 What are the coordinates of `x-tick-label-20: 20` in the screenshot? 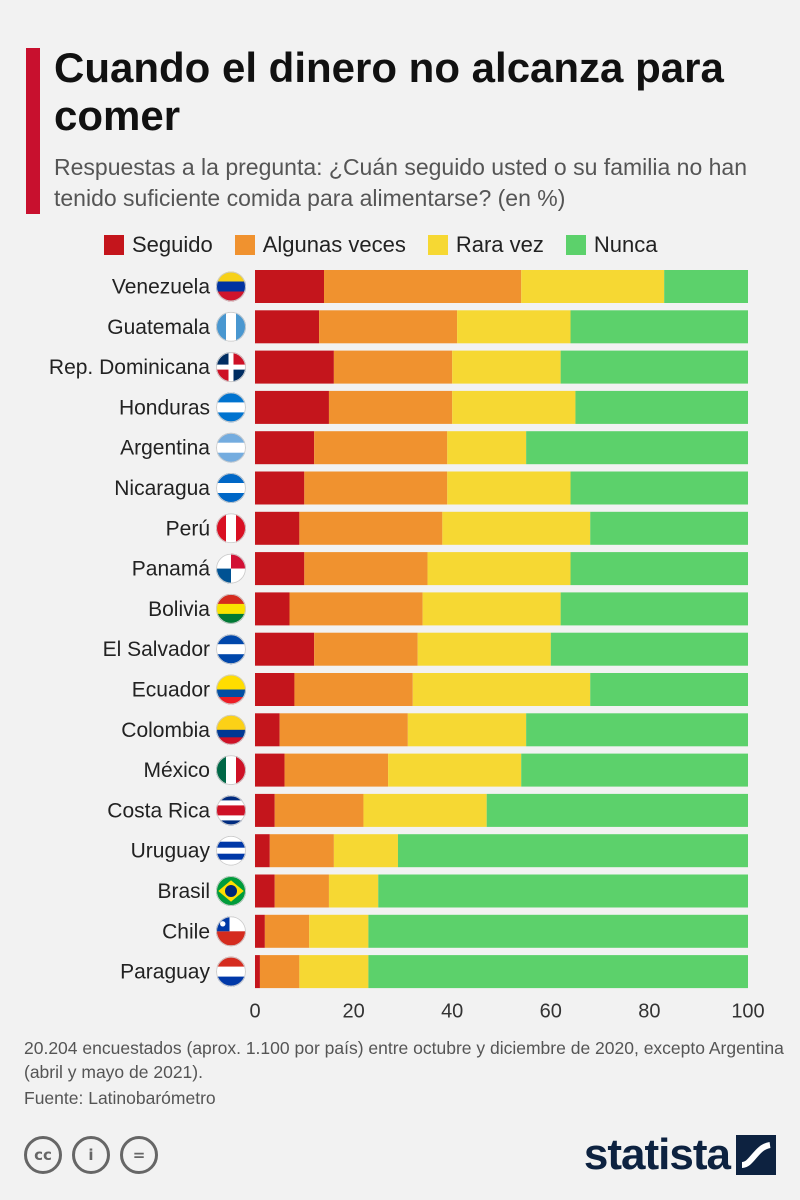 It's located at (353, 1011).